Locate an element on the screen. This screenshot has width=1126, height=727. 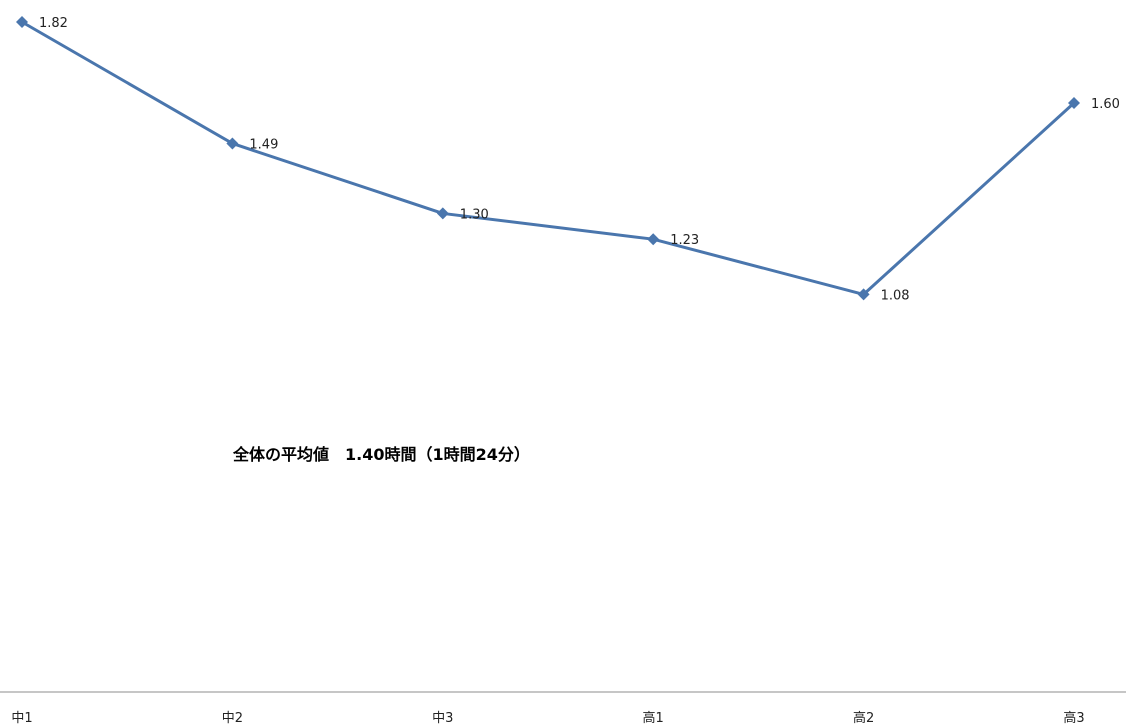
x-tick-label: 高1 is located at coordinates (653, 718).